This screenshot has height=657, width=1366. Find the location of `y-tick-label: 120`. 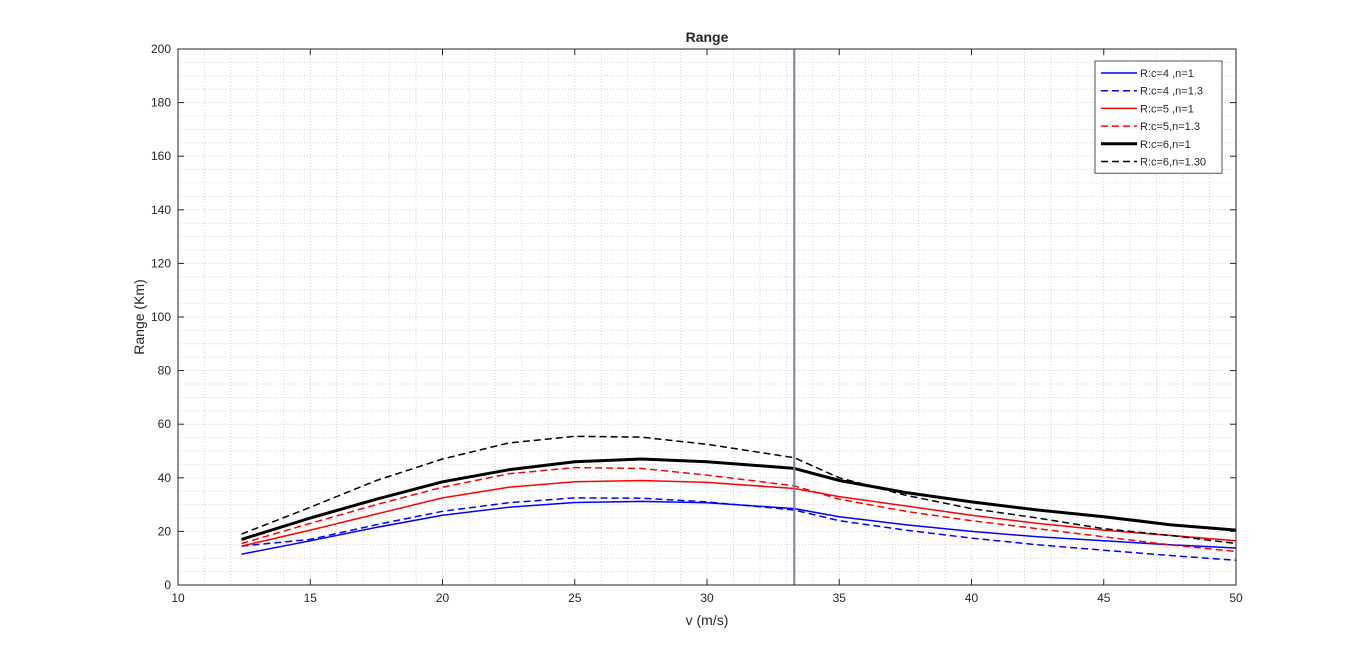

y-tick-label: 120 is located at coordinates (161, 263).